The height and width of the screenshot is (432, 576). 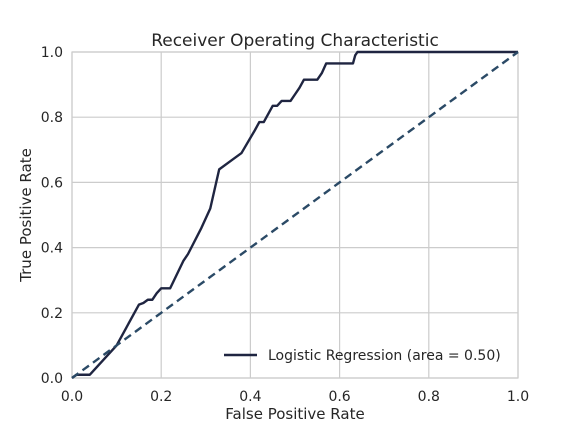 What do you see at coordinates (339, 397) in the screenshot?
I see `x-tick-label: 0.6` at bounding box center [339, 397].